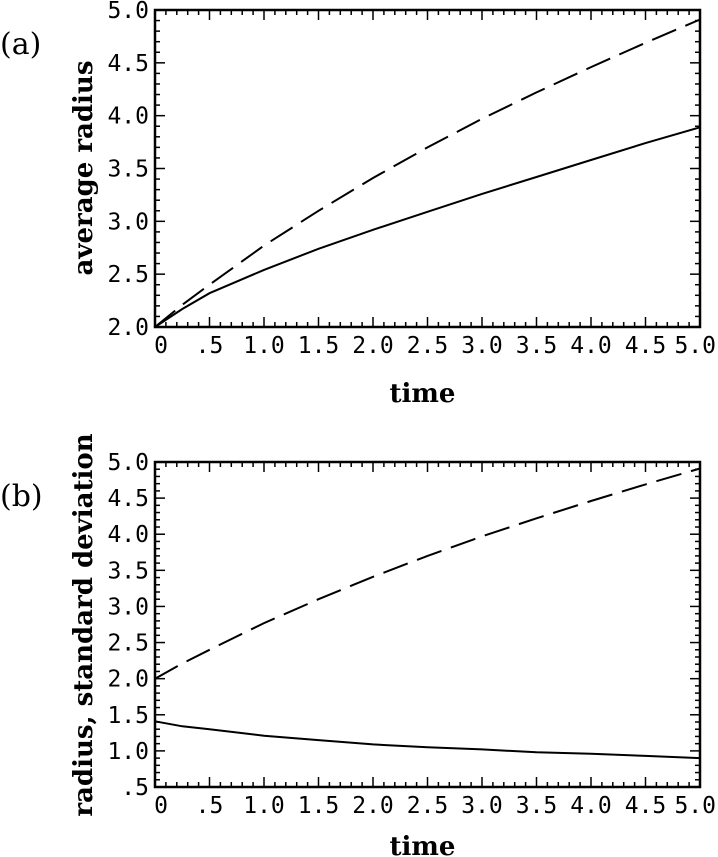 The width and height of the screenshot is (718, 857). I want to click on y-tick-label: 1.5, so click(128, 716).